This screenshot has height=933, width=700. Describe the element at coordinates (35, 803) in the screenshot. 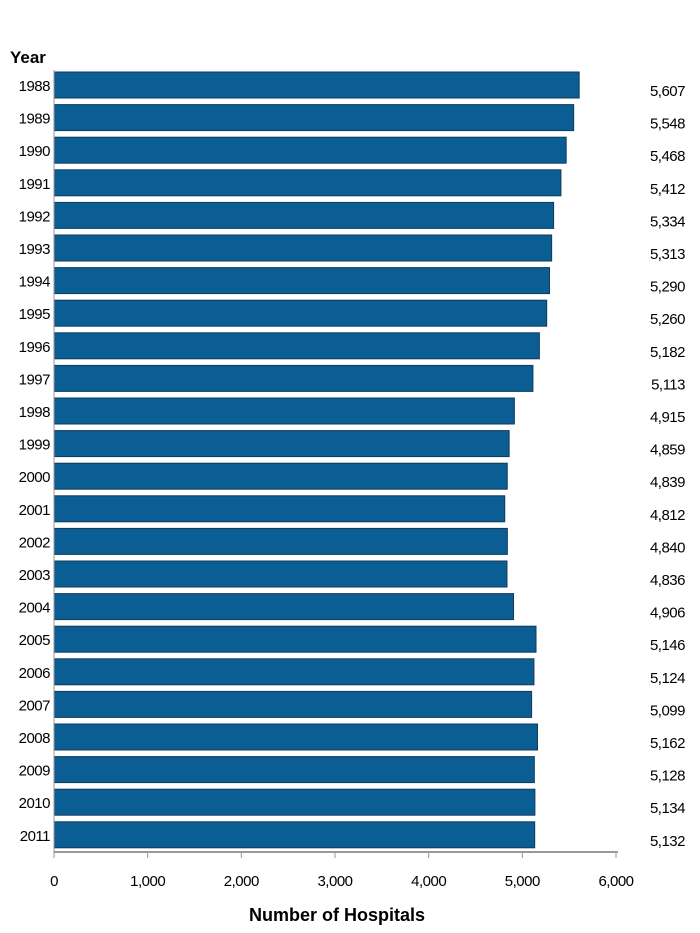

I see `year-label: 2010` at that location.